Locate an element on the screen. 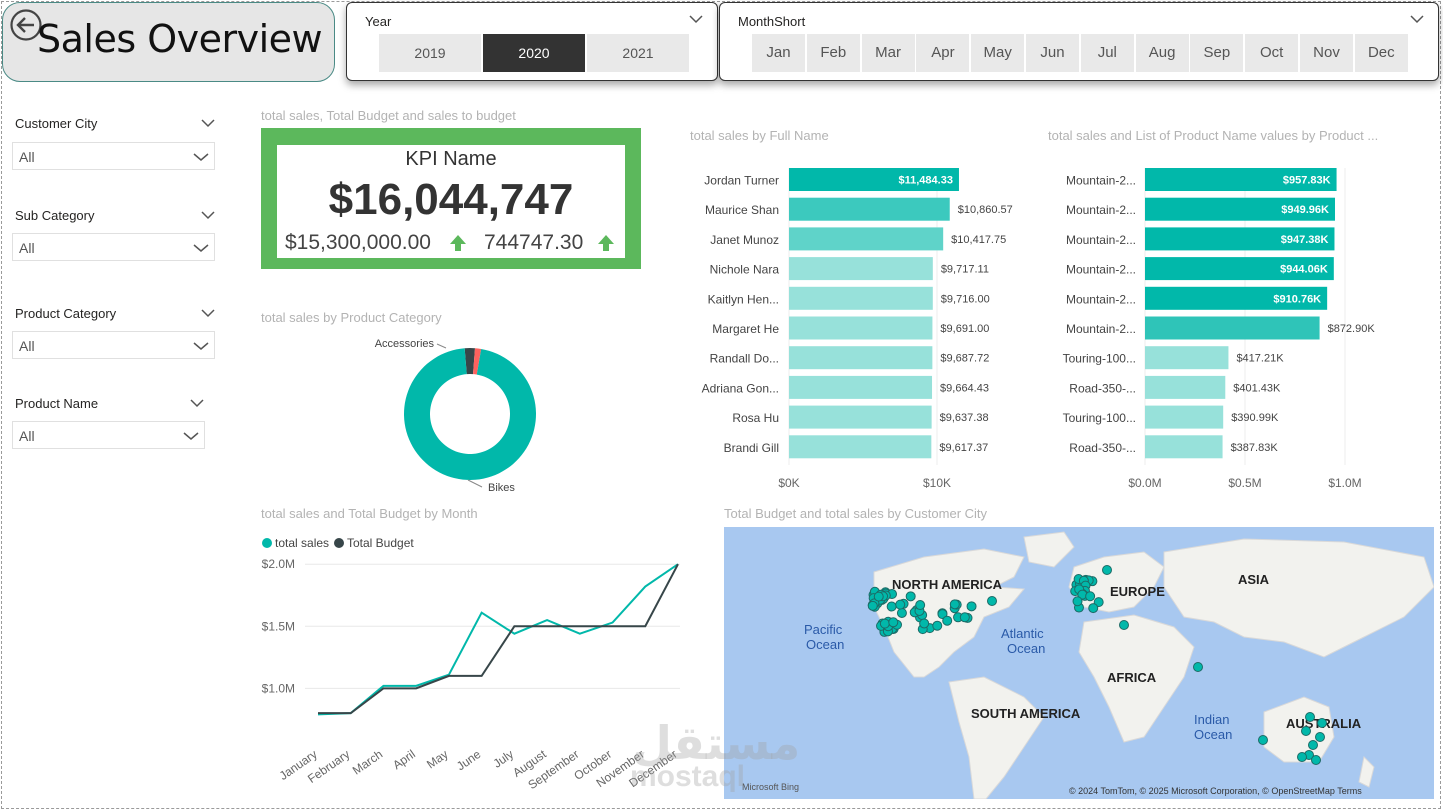  month-tile-jun: Jun is located at coordinates (1052, 53).